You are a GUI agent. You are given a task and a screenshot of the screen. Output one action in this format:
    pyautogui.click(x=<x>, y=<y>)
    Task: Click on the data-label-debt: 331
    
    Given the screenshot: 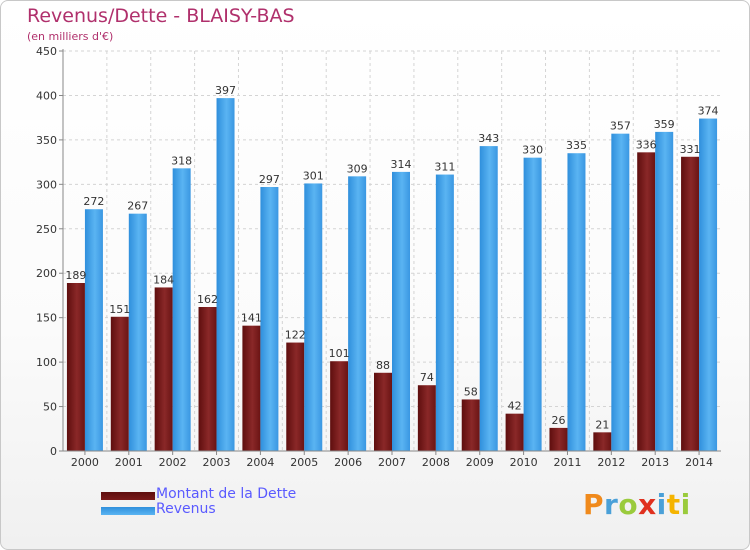 What is the action you would take?
    pyautogui.click(x=690, y=149)
    